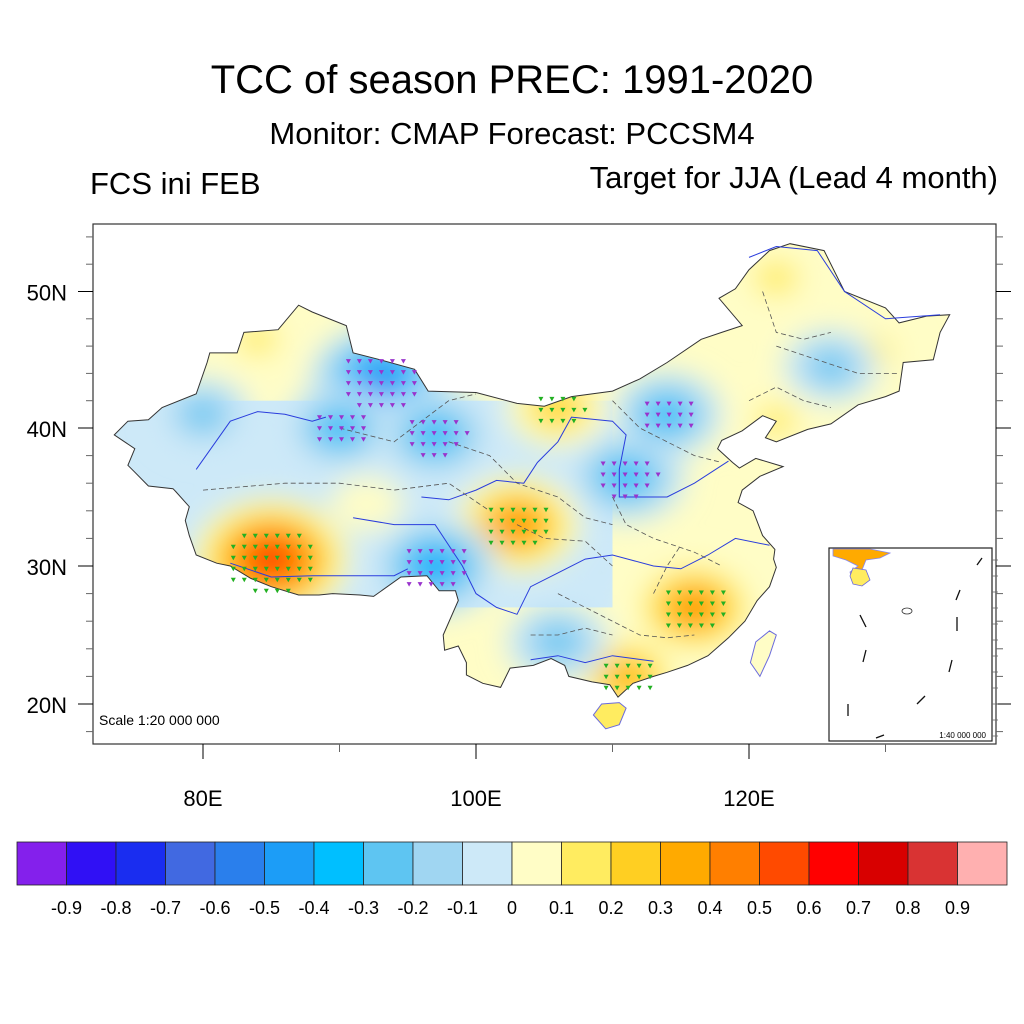 The image size is (1024, 1024). I want to click on inset-hainan, so click(860, 577).